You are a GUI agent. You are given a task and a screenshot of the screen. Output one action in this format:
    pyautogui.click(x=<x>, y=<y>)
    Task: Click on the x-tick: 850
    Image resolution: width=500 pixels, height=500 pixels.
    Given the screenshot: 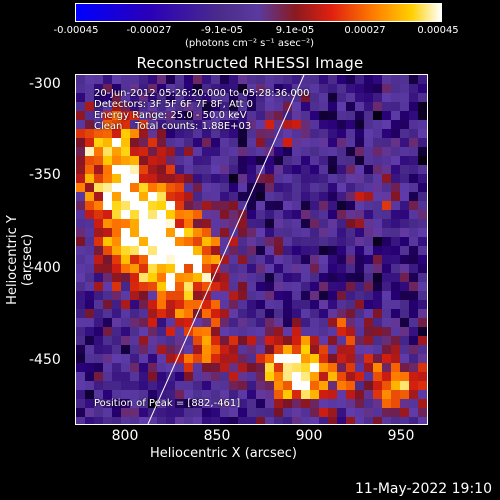 What is the action you would take?
    pyautogui.click(x=217, y=436)
    